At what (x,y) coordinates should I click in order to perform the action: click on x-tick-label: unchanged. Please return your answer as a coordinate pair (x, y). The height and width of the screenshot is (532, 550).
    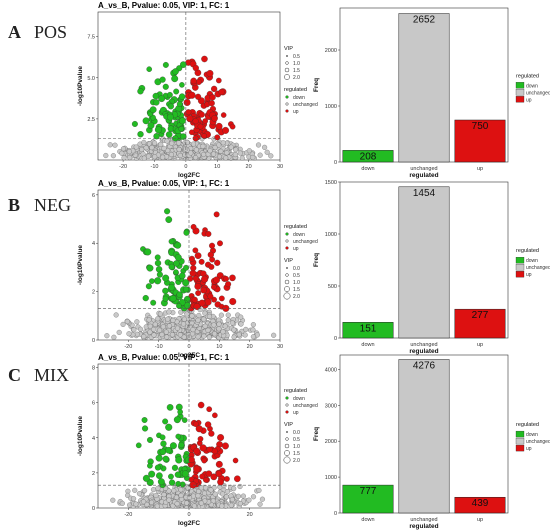
    Looking at the image, I should click on (423, 345).